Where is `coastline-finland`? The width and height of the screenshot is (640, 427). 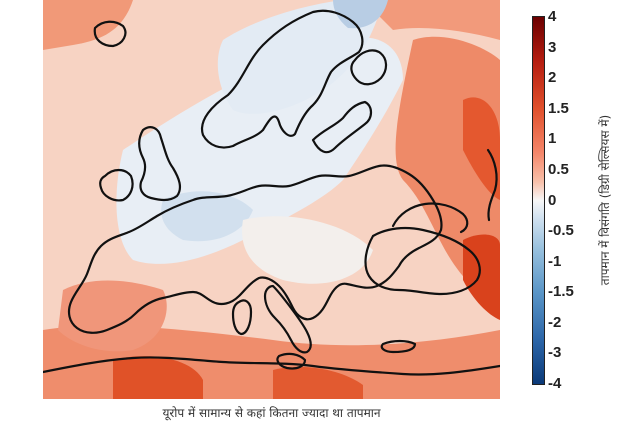 coastline-finland is located at coordinates (369, 67).